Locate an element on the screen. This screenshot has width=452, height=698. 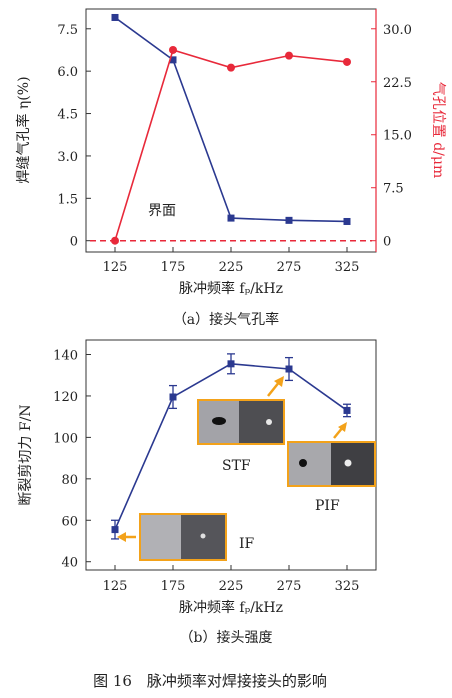
chart-b-x-label: 脉冲频率 fₚ/kHz is located at coordinates (231, 607).